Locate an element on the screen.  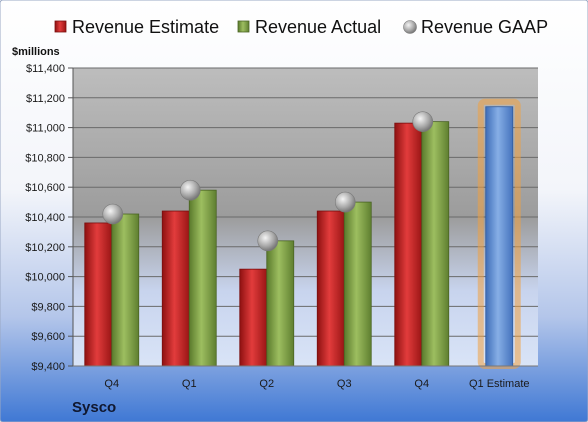
bar-forecast is located at coordinates (499, 236).